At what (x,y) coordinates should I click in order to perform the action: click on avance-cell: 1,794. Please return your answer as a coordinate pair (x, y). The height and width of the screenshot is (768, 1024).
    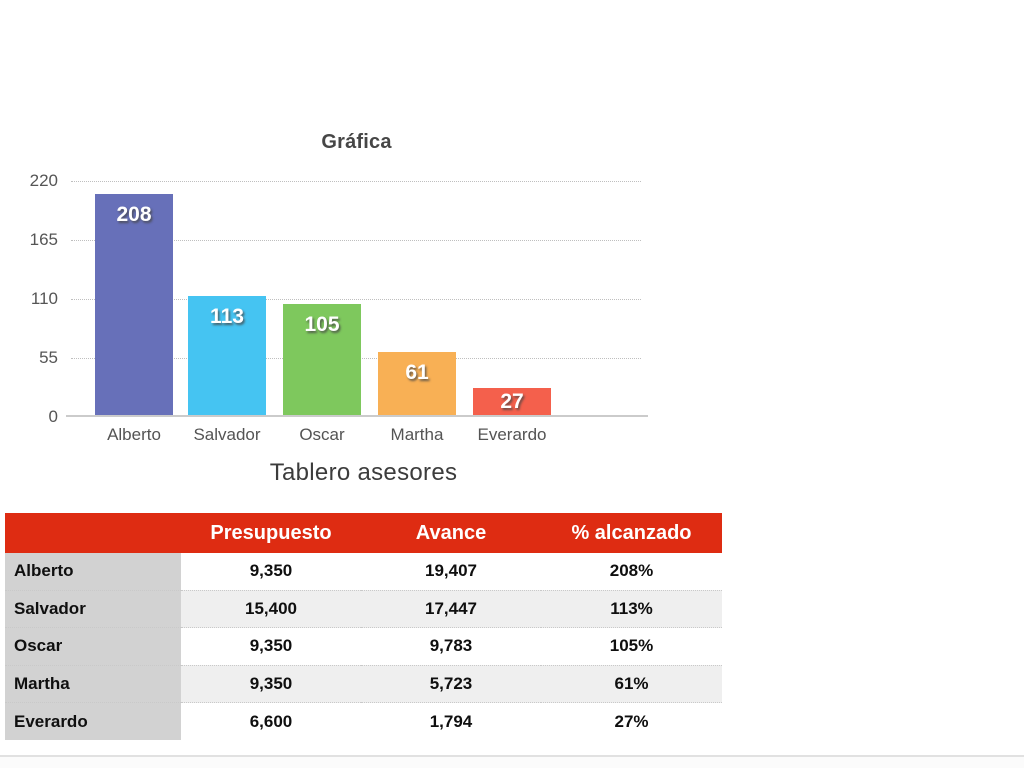
    Looking at the image, I should click on (451, 721).